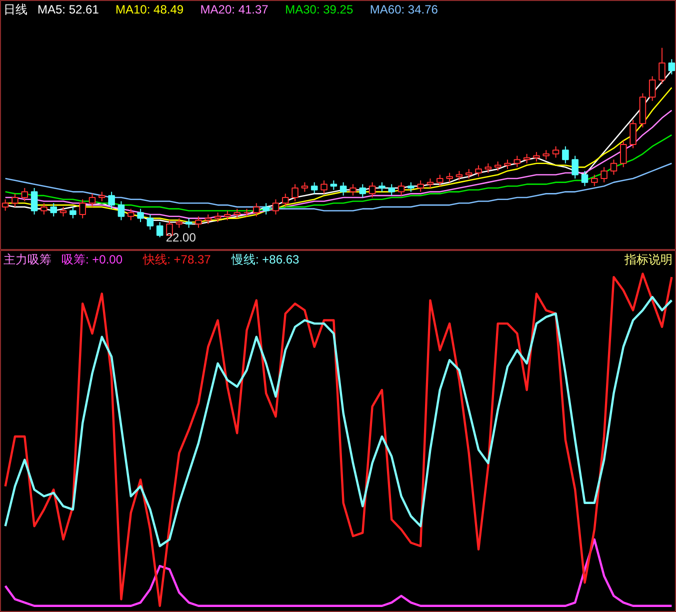 Image resolution: width=676 pixels, height=612 pixels. I want to click on text: 吸筹: +0.00, so click(92, 259).